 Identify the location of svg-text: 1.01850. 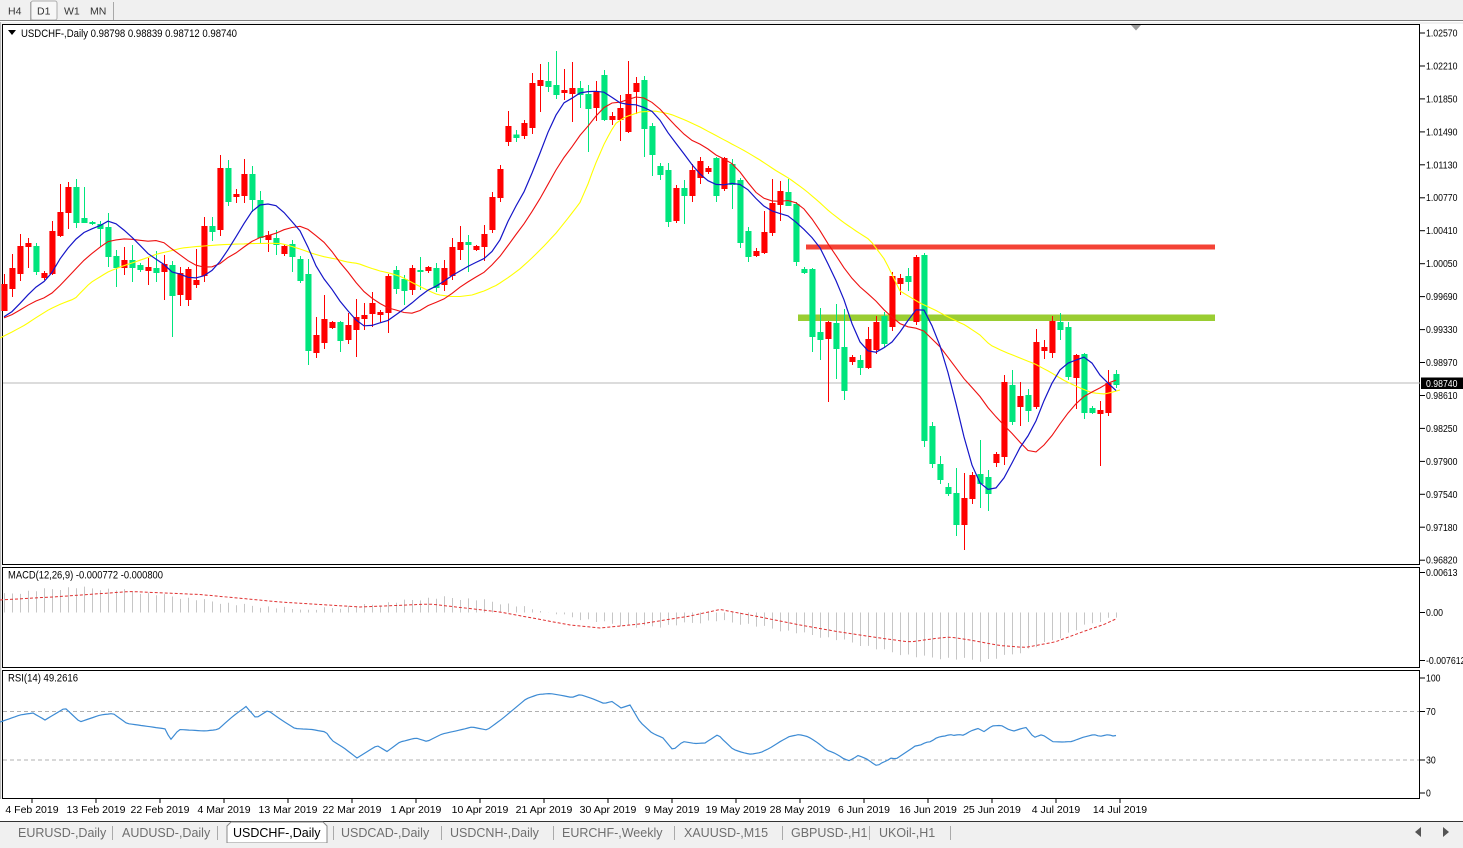
(1442, 99).